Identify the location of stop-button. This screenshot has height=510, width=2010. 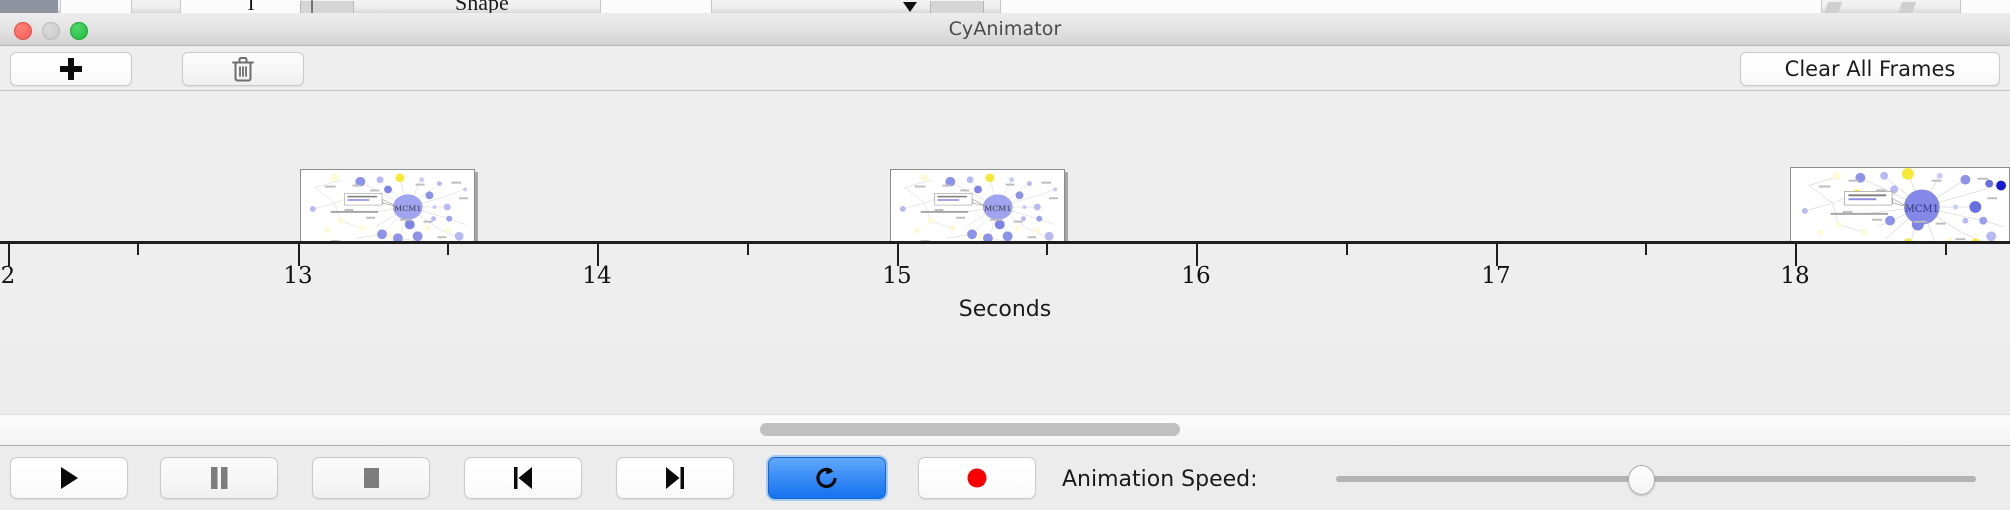
(371, 478).